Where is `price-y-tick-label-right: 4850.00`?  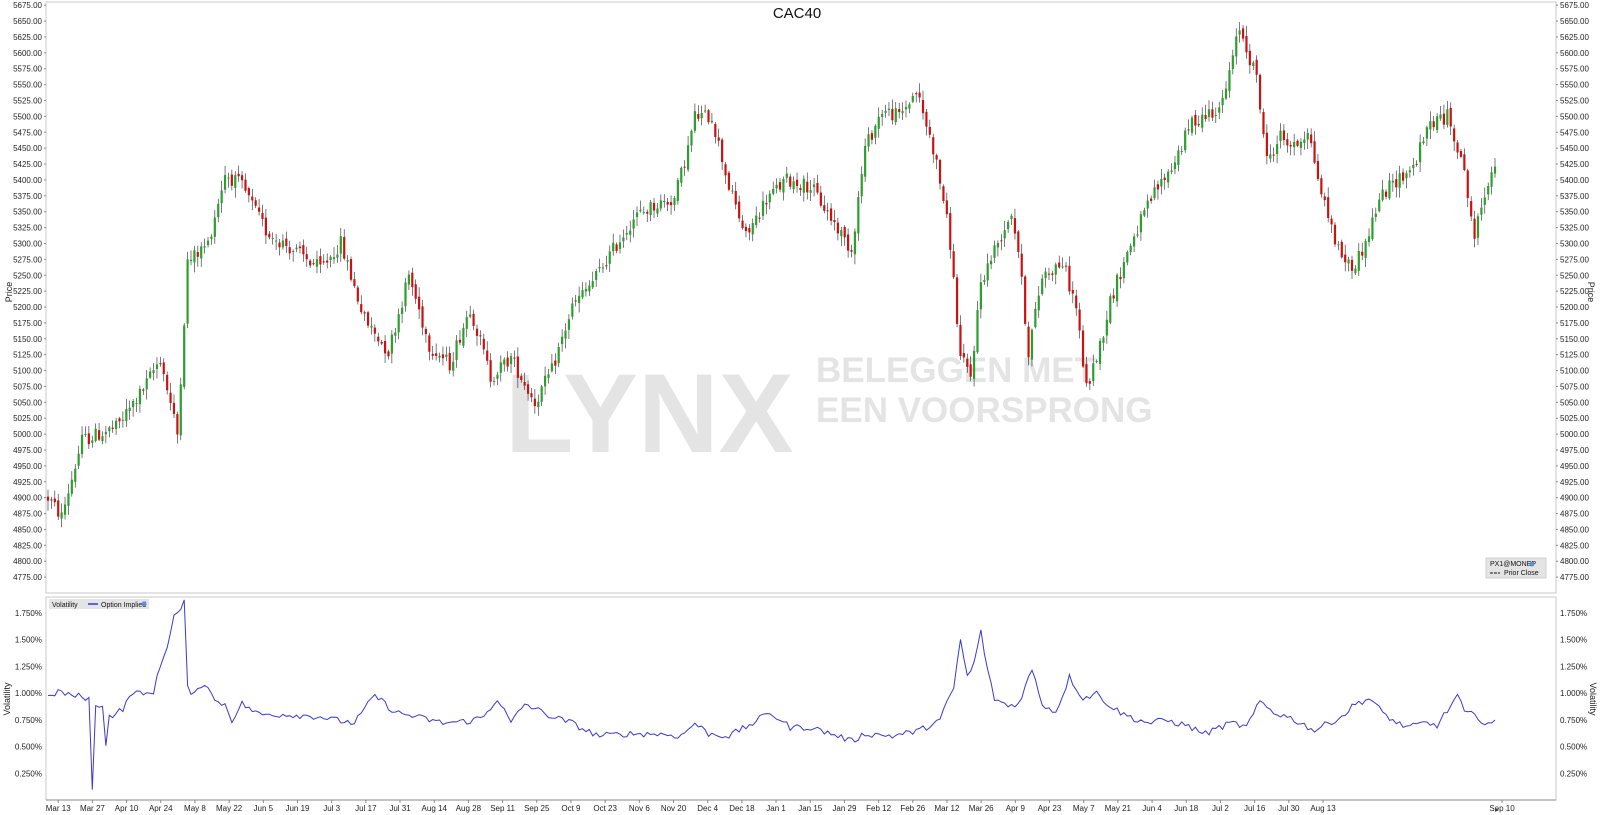 price-y-tick-label-right: 4850.00 is located at coordinates (1574, 529).